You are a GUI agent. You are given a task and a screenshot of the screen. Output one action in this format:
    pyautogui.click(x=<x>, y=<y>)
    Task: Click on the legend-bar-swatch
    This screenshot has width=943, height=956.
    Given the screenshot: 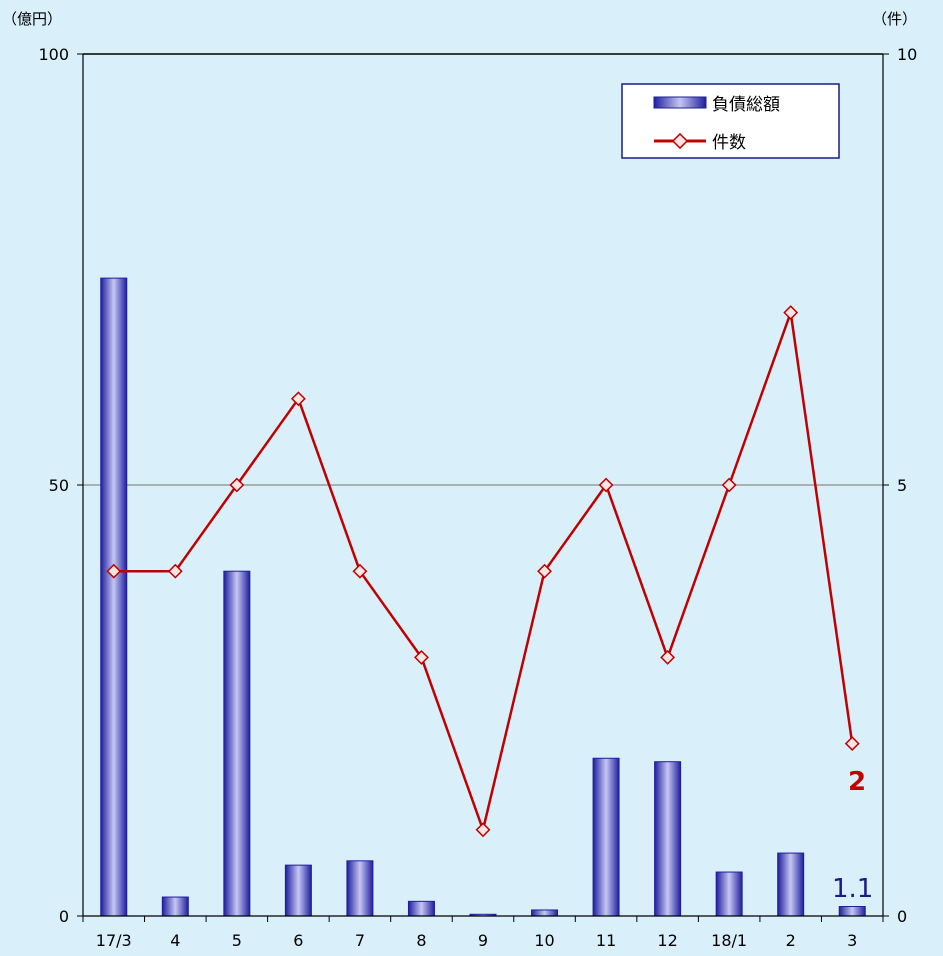 What is the action you would take?
    pyautogui.click(x=680, y=102)
    